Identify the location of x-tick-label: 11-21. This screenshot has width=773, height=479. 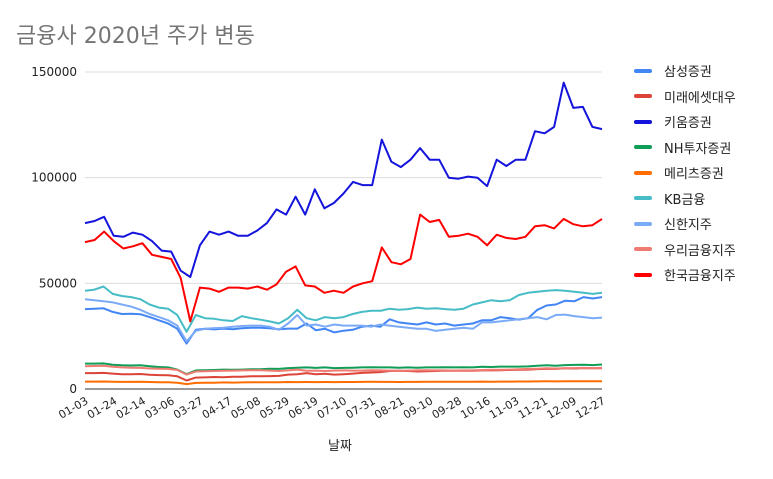
(533, 407).